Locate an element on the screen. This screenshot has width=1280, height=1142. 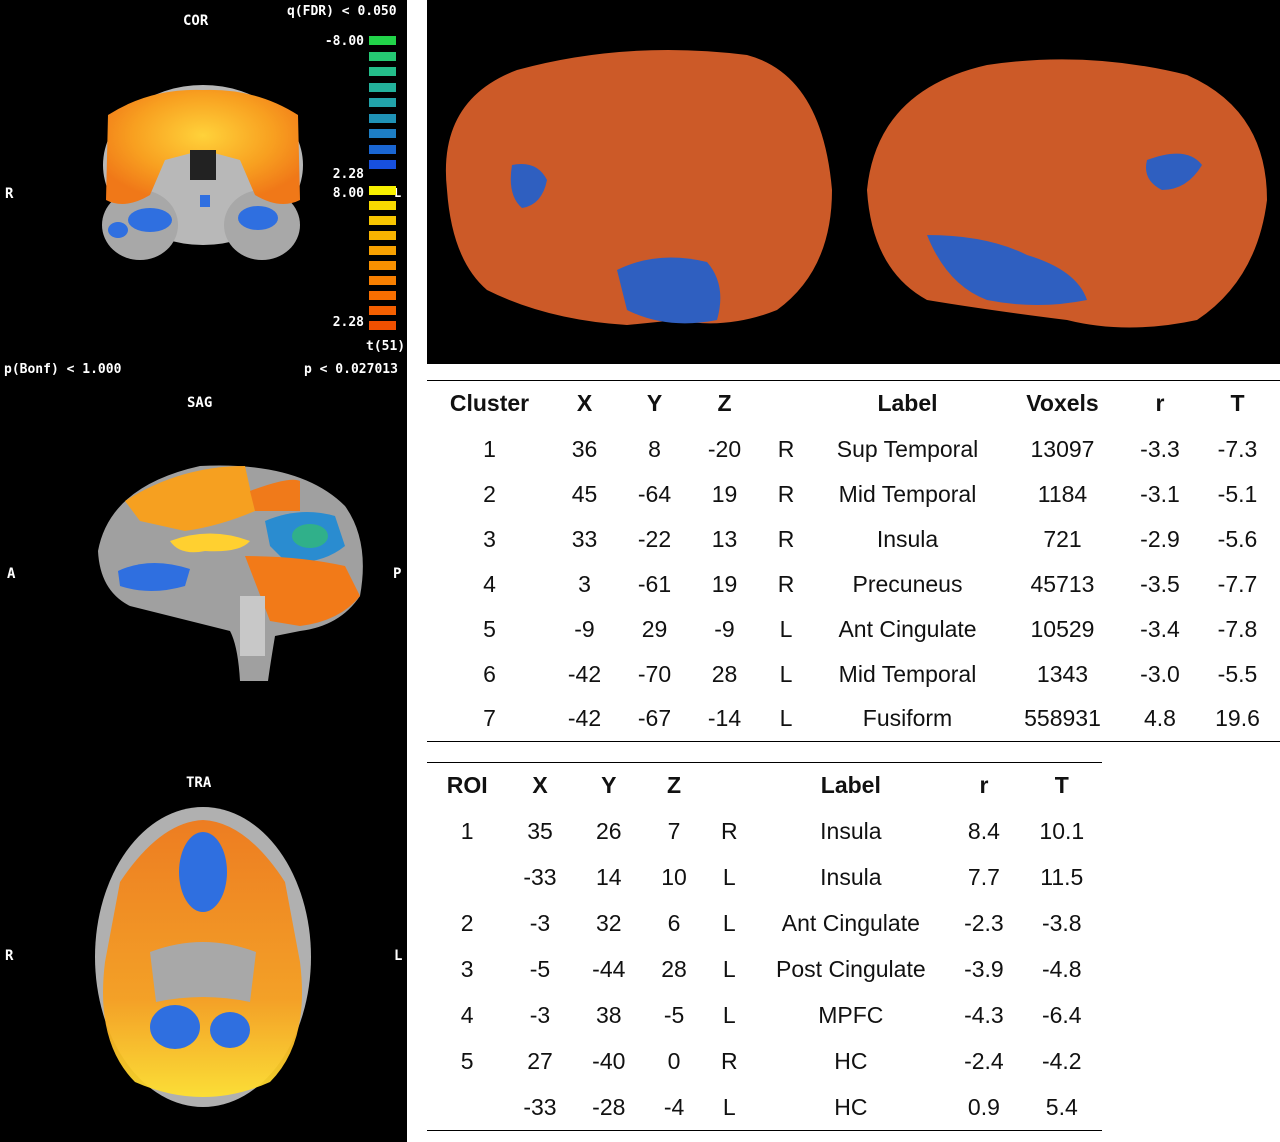
cell-t: -5.5 is located at coordinates (1237, 673).